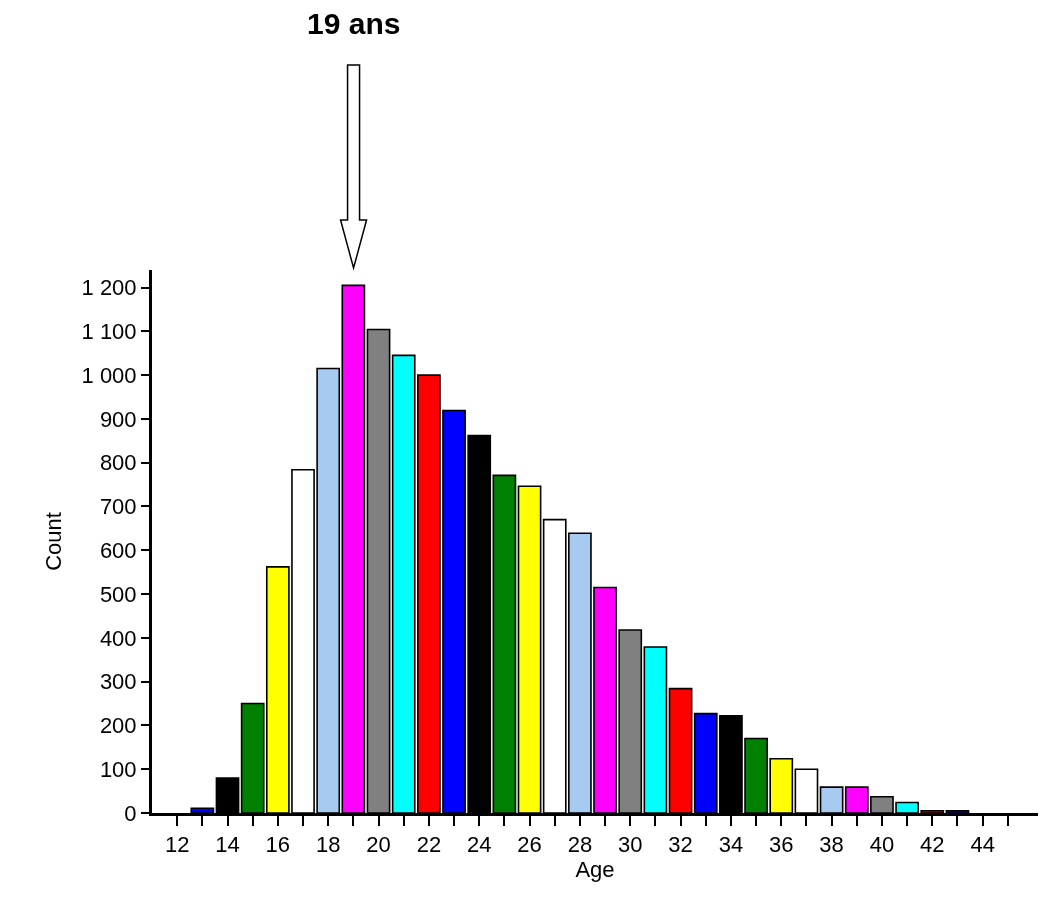  Describe the element at coordinates (680, 845) in the screenshot. I see `x-tick-label: 32` at that location.